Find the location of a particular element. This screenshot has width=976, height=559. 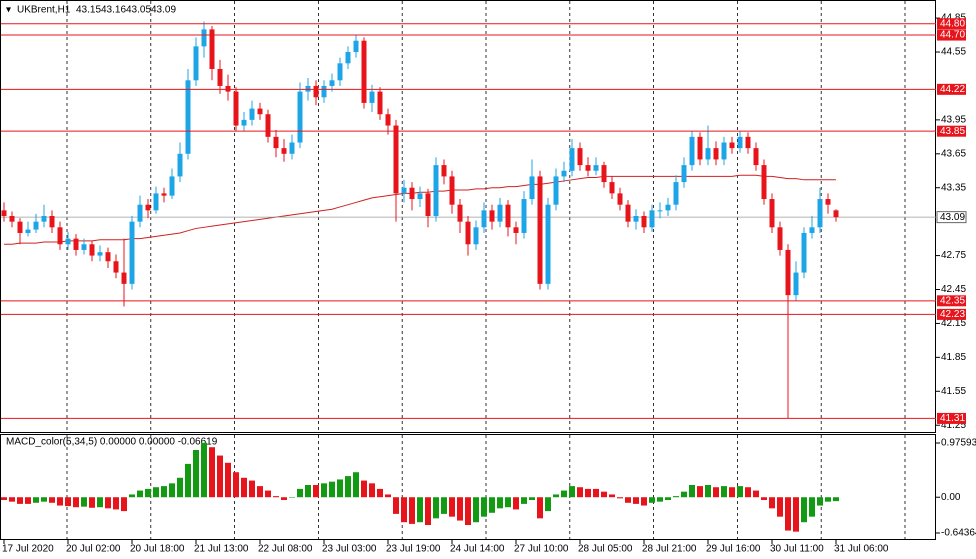

ohlc-low: 43.05 is located at coordinates (138, 10).